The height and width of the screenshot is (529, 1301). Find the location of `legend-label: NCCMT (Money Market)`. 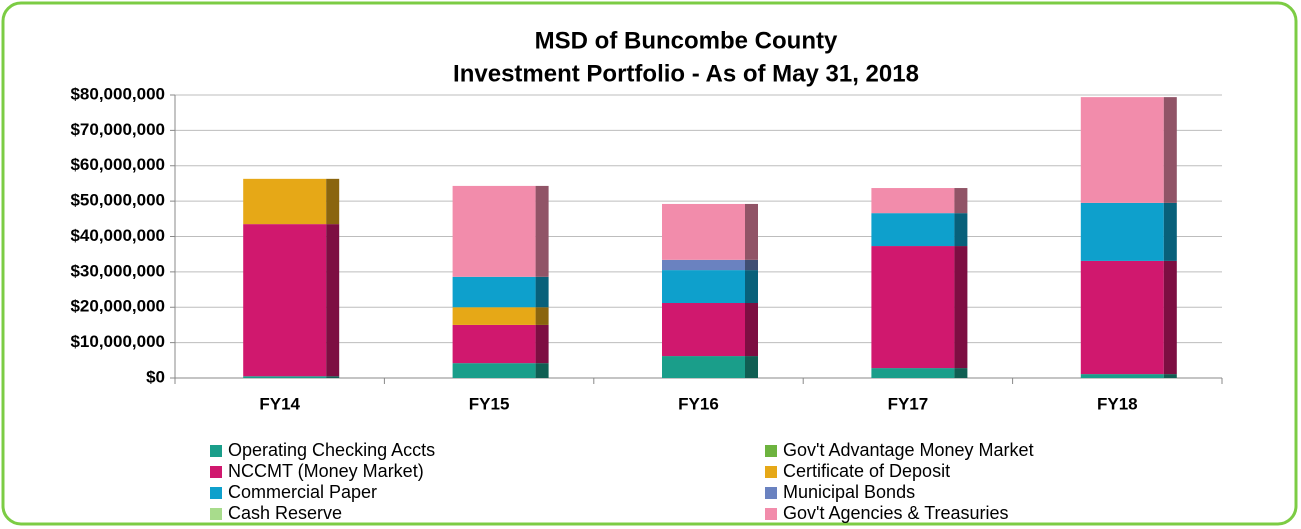

legend-label: NCCMT (Money Market) is located at coordinates (326, 471).